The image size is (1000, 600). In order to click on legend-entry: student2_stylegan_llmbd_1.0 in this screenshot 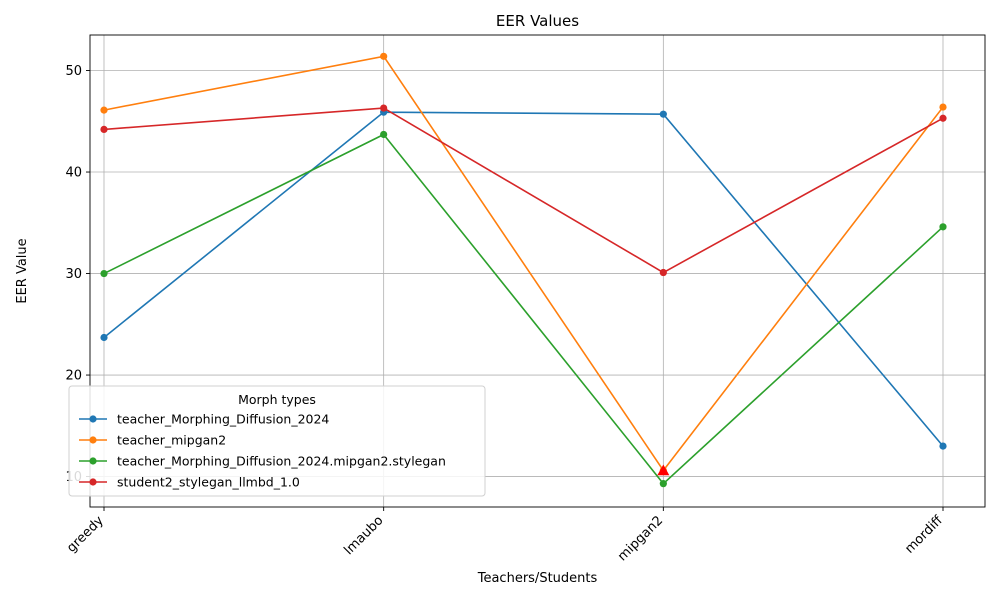, I will do `click(189, 482)`.